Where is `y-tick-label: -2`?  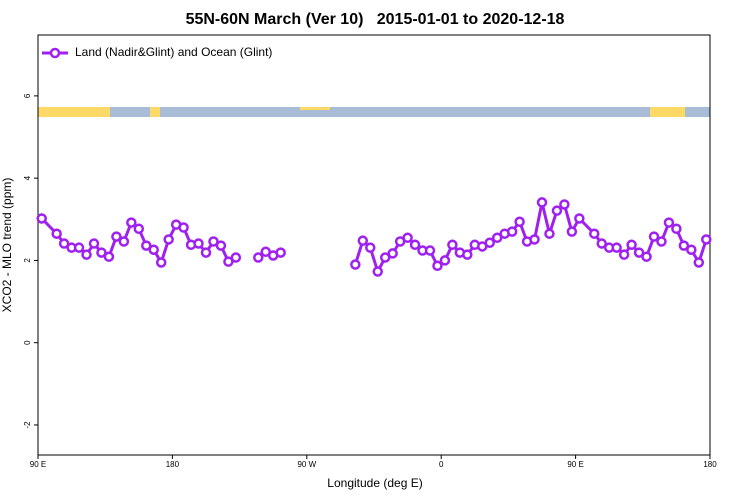
y-tick-label: -2 is located at coordinates (27, 425).